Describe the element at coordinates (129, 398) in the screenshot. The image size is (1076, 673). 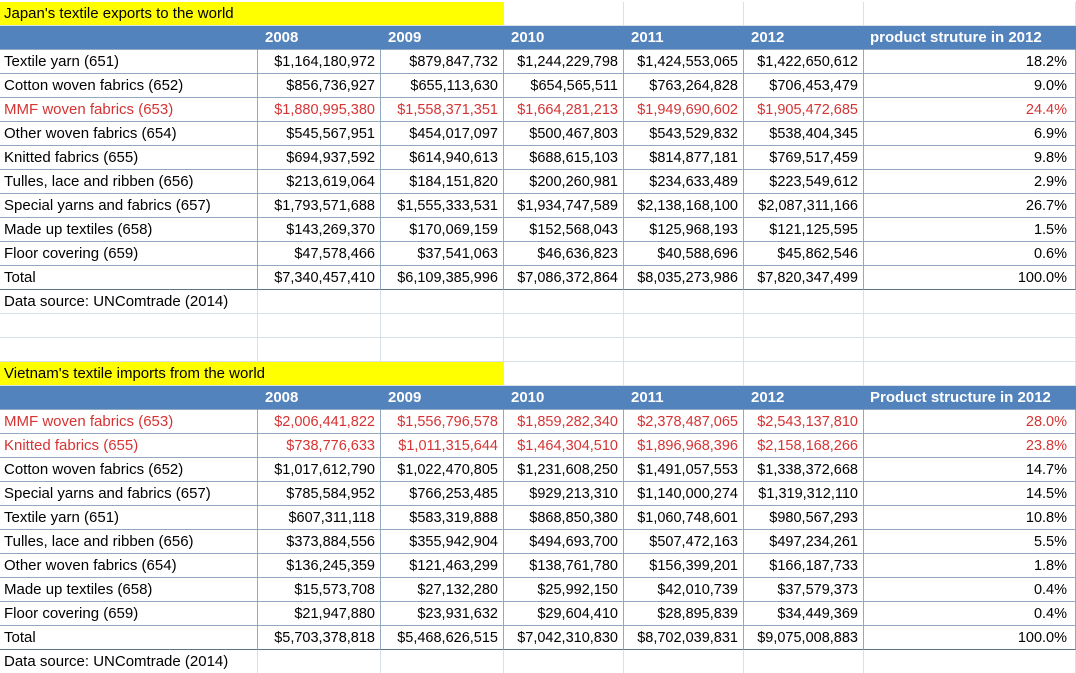
I see `column-header-blank` at that location.